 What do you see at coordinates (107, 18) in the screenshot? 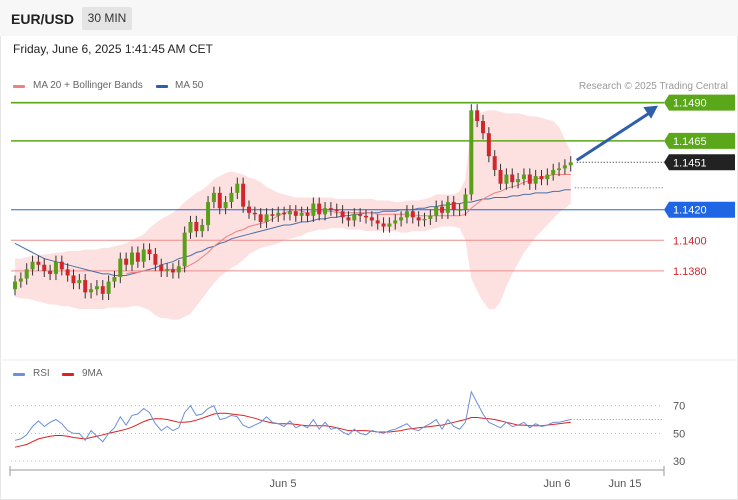
I see `timeframe-button: 30 MIN` at bounding box center [107, 18].